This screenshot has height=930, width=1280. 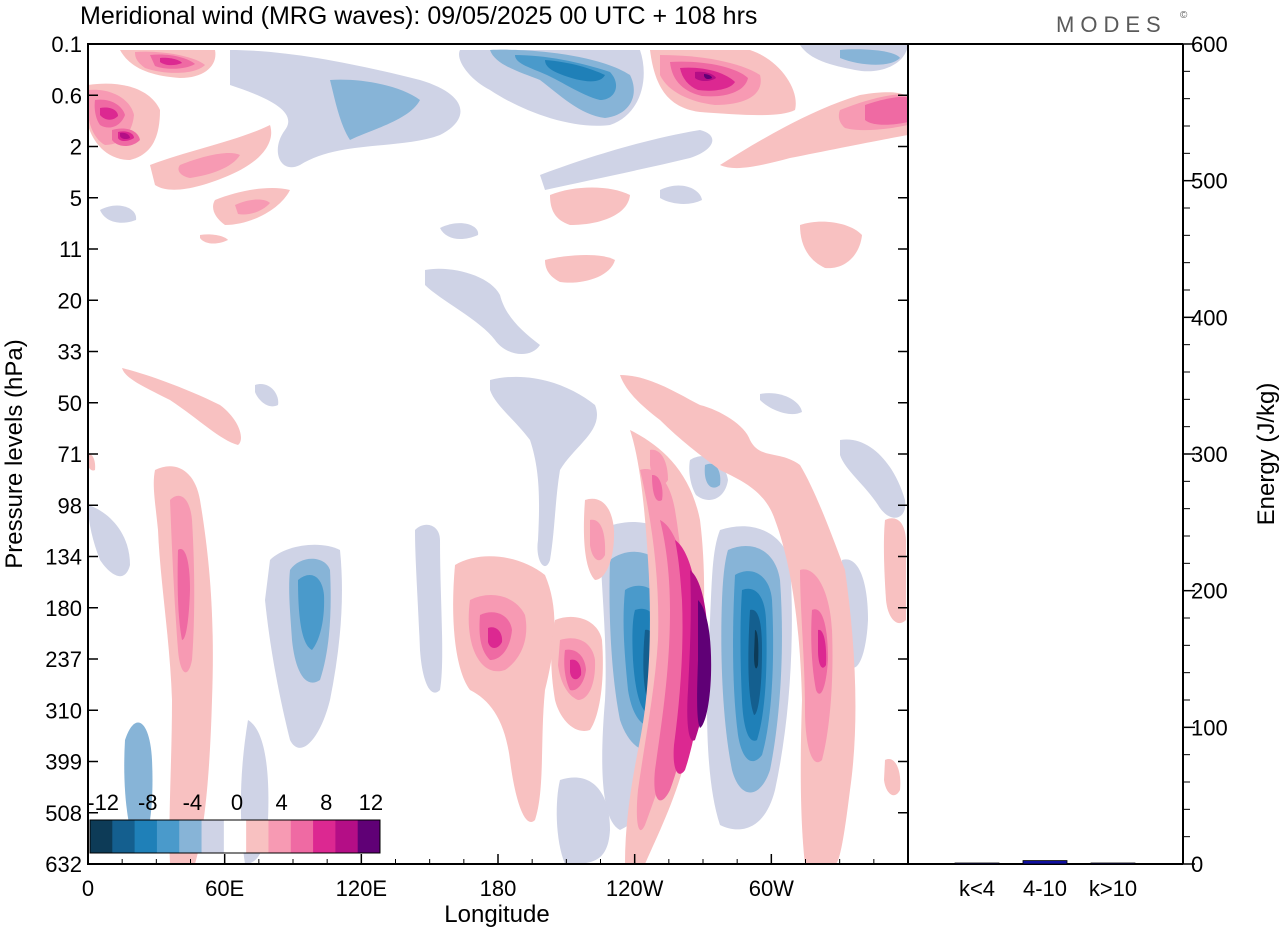 What do you see at coordinates (103, 802) in the screenshot?
I see `colorbar-label: -12` at bounding box center [103, 802].